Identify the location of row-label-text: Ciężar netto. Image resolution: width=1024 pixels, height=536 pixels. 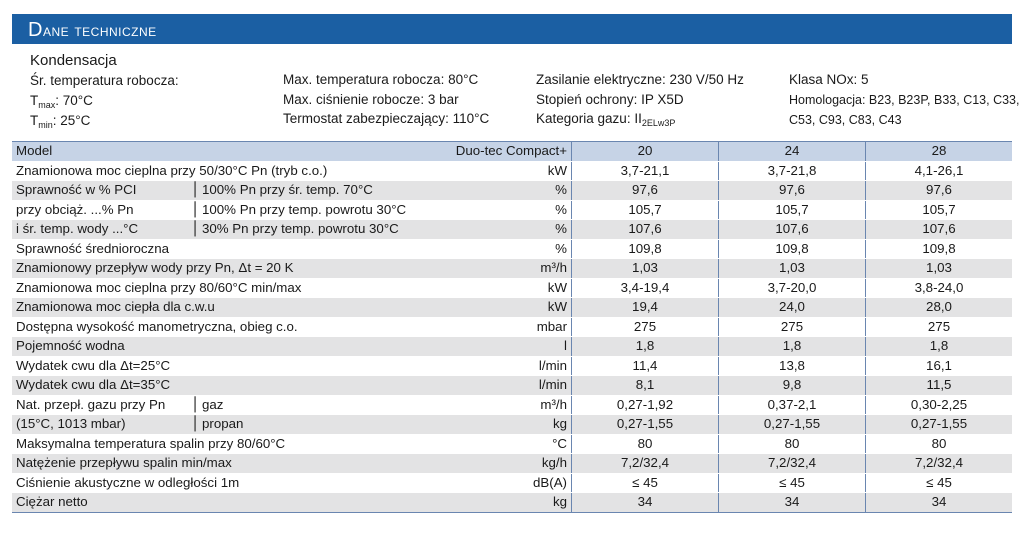
(52, 502).